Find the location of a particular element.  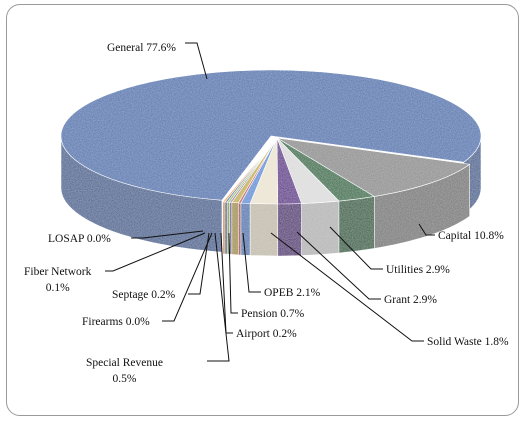

label-airport: Airport 0.2% is located at coordinates (266, 334).